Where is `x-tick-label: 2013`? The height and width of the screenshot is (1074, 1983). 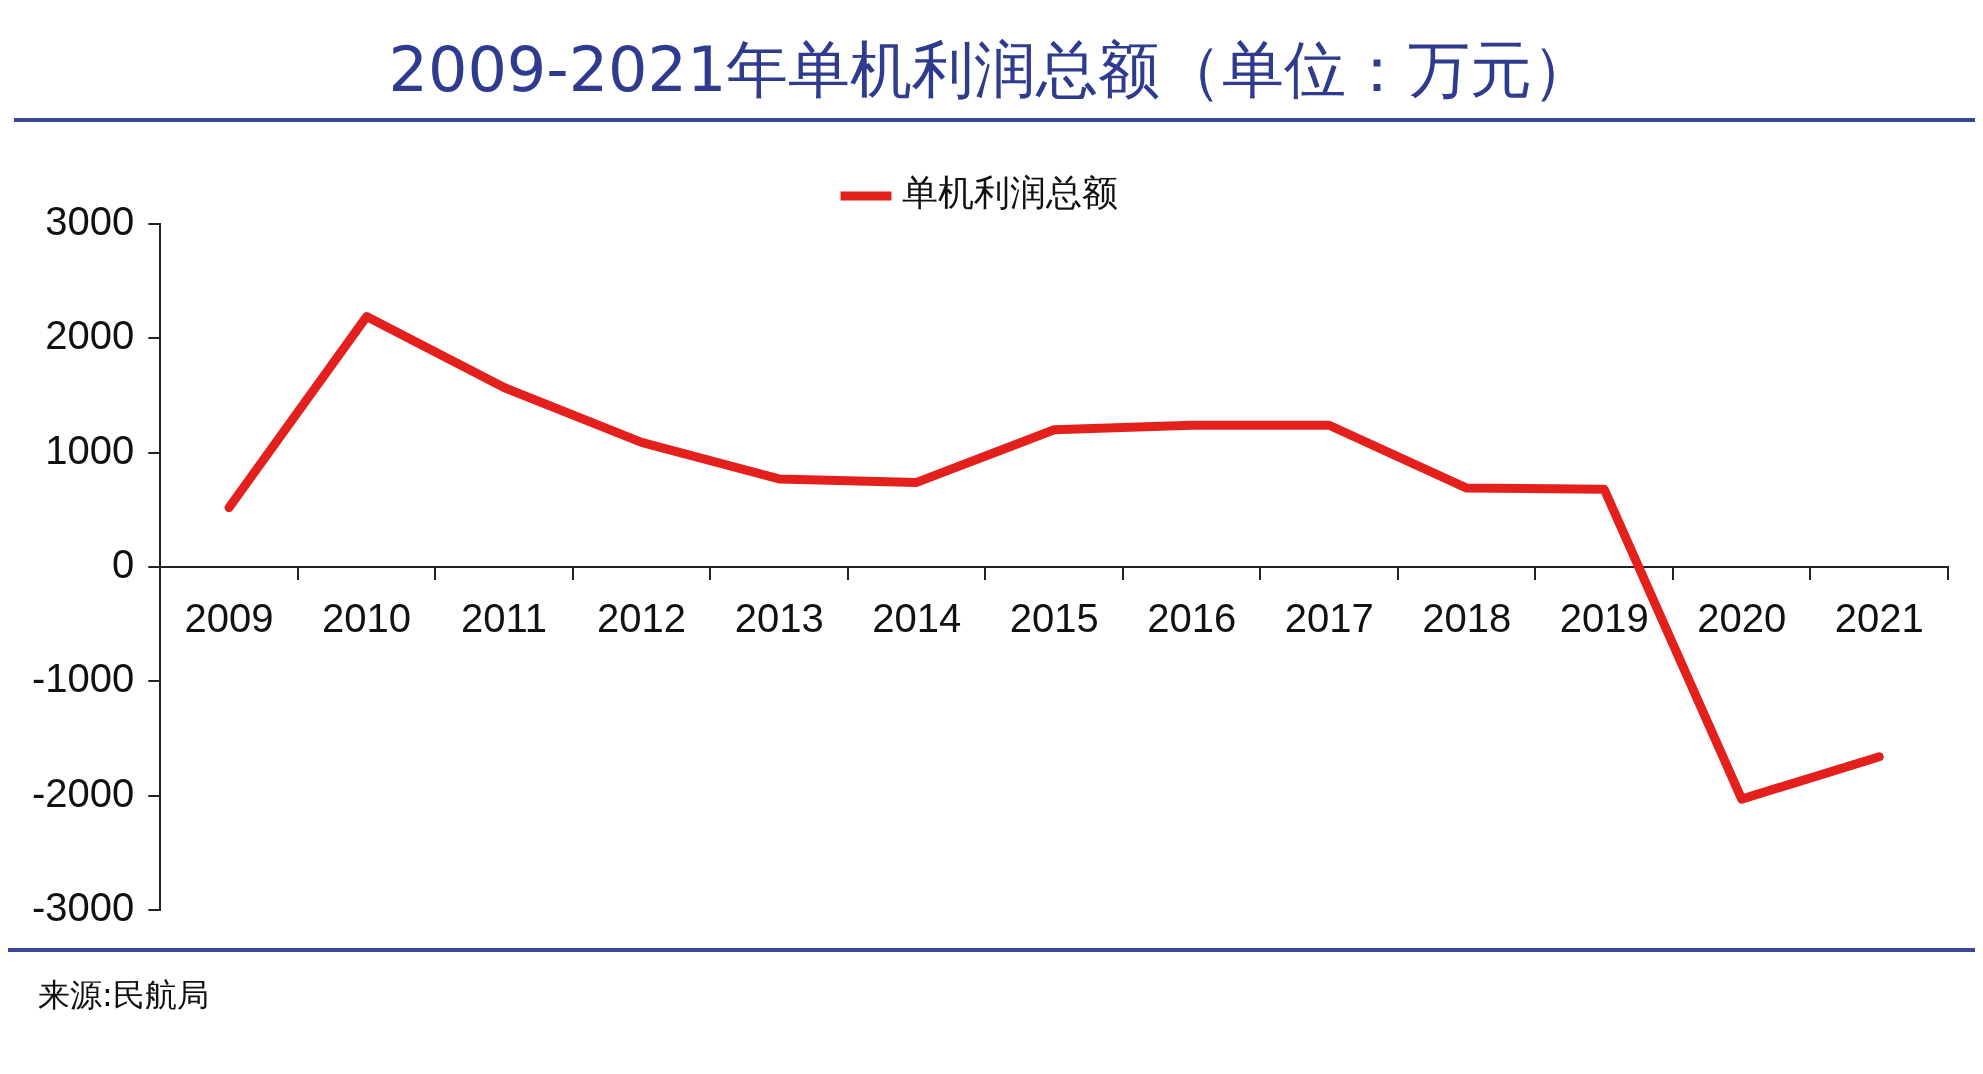
x-tick-label: 2013 is located at coordinates (779, 618).